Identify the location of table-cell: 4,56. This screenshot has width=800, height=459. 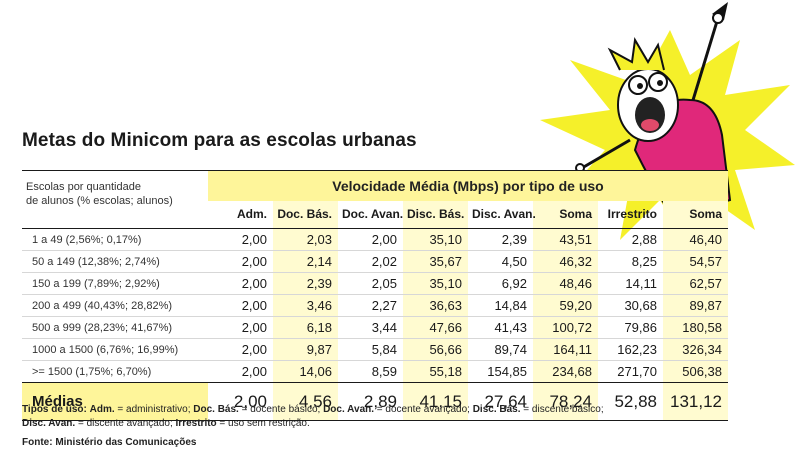
(305, 401).